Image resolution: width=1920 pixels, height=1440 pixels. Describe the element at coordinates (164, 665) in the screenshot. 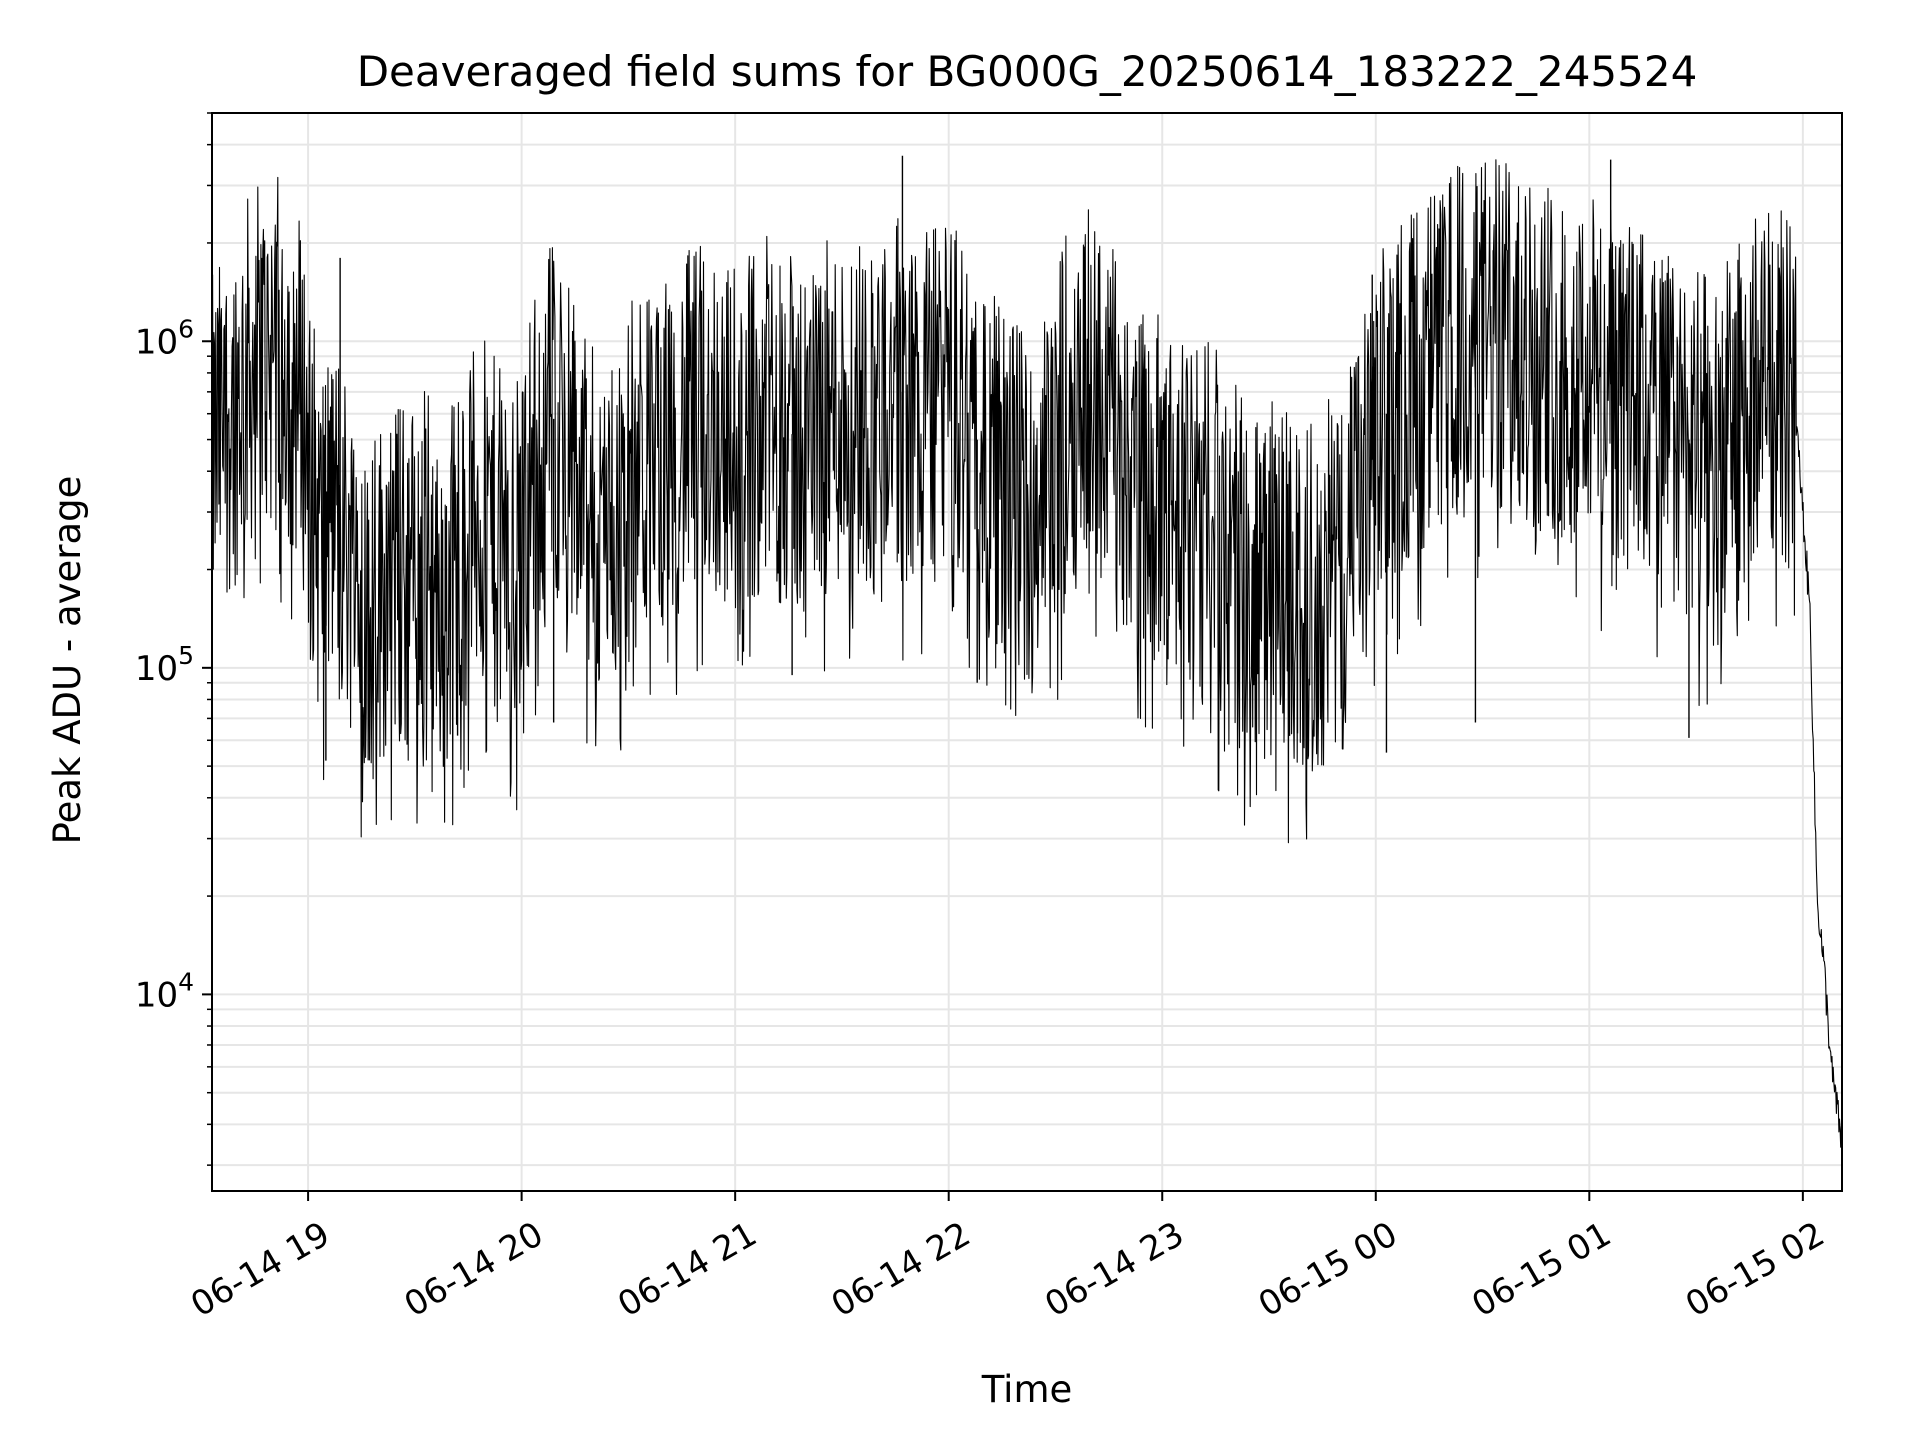

I see `y-tick-label: 10⁵` at that location.